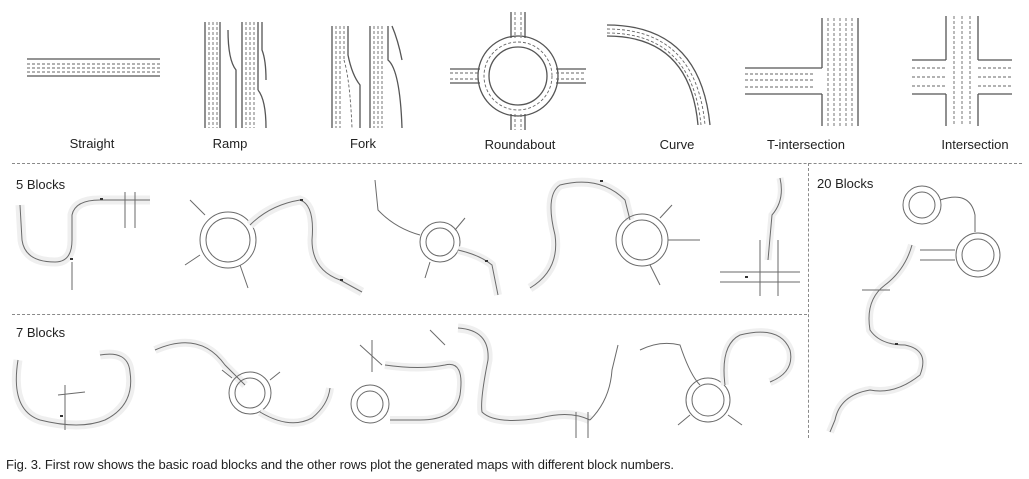 This screenshot has height=479, width=1029. Describe the element at coordinates (808, 300) in the screenshot. I see `divider-vertical` at that location.